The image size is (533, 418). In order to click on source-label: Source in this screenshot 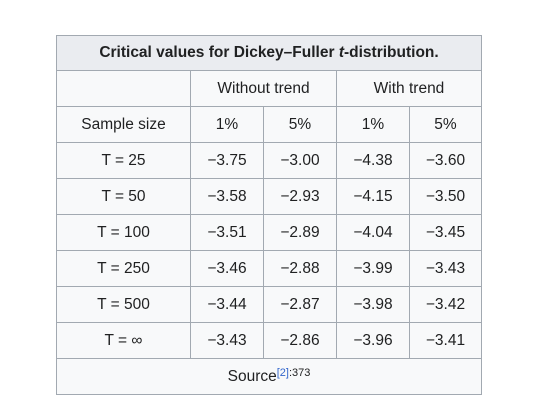, I will do `click(252, 376)`.